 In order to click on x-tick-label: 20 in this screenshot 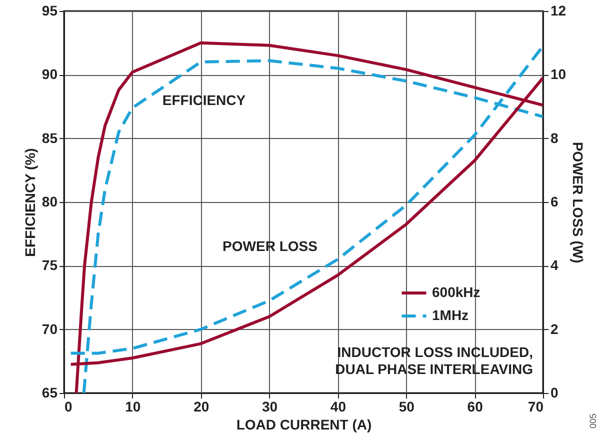, I will do `click(202, 406)`.